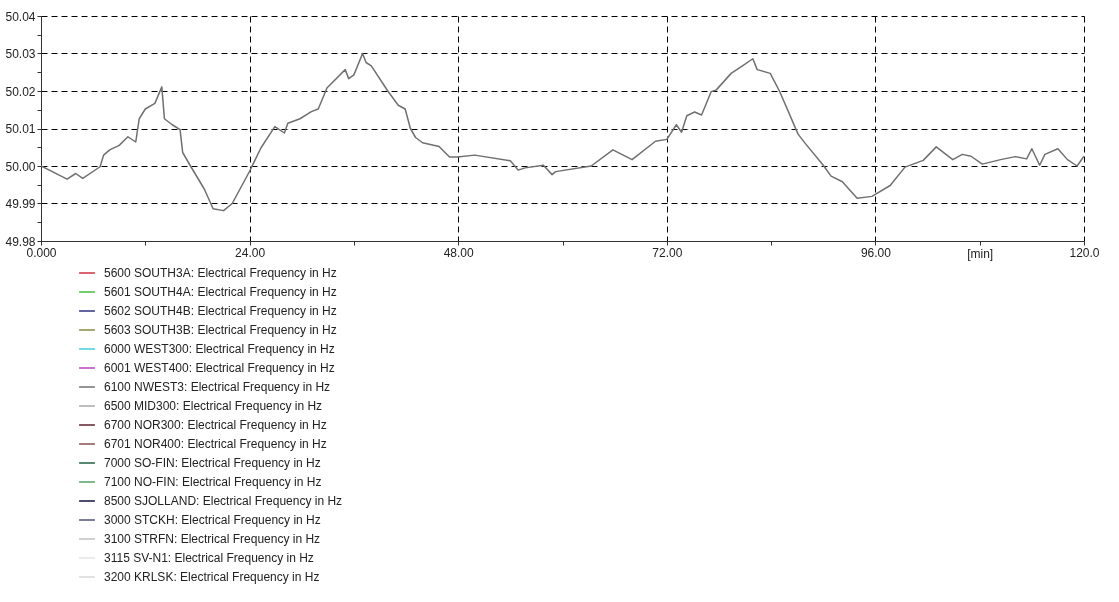 The height and width of the screenshot is (602, 1119). What do you see at coordinates (215, 444) in the screenshot?
I see `legend-label: 6701 NOR400: Electrical Frequency in Hz` at bounding box center [215, 444].